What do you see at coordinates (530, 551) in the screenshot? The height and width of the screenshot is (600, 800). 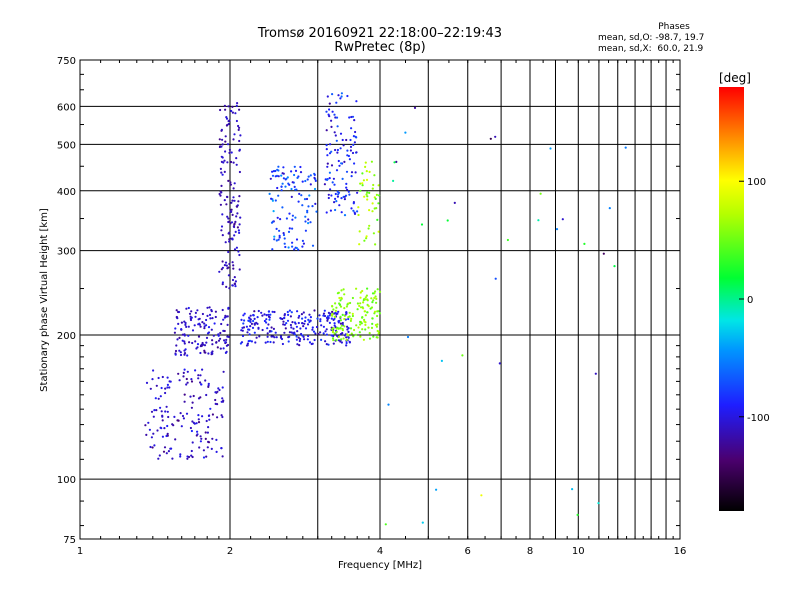 I see `x-tick-label: 8` at bounding box center [530, 551].